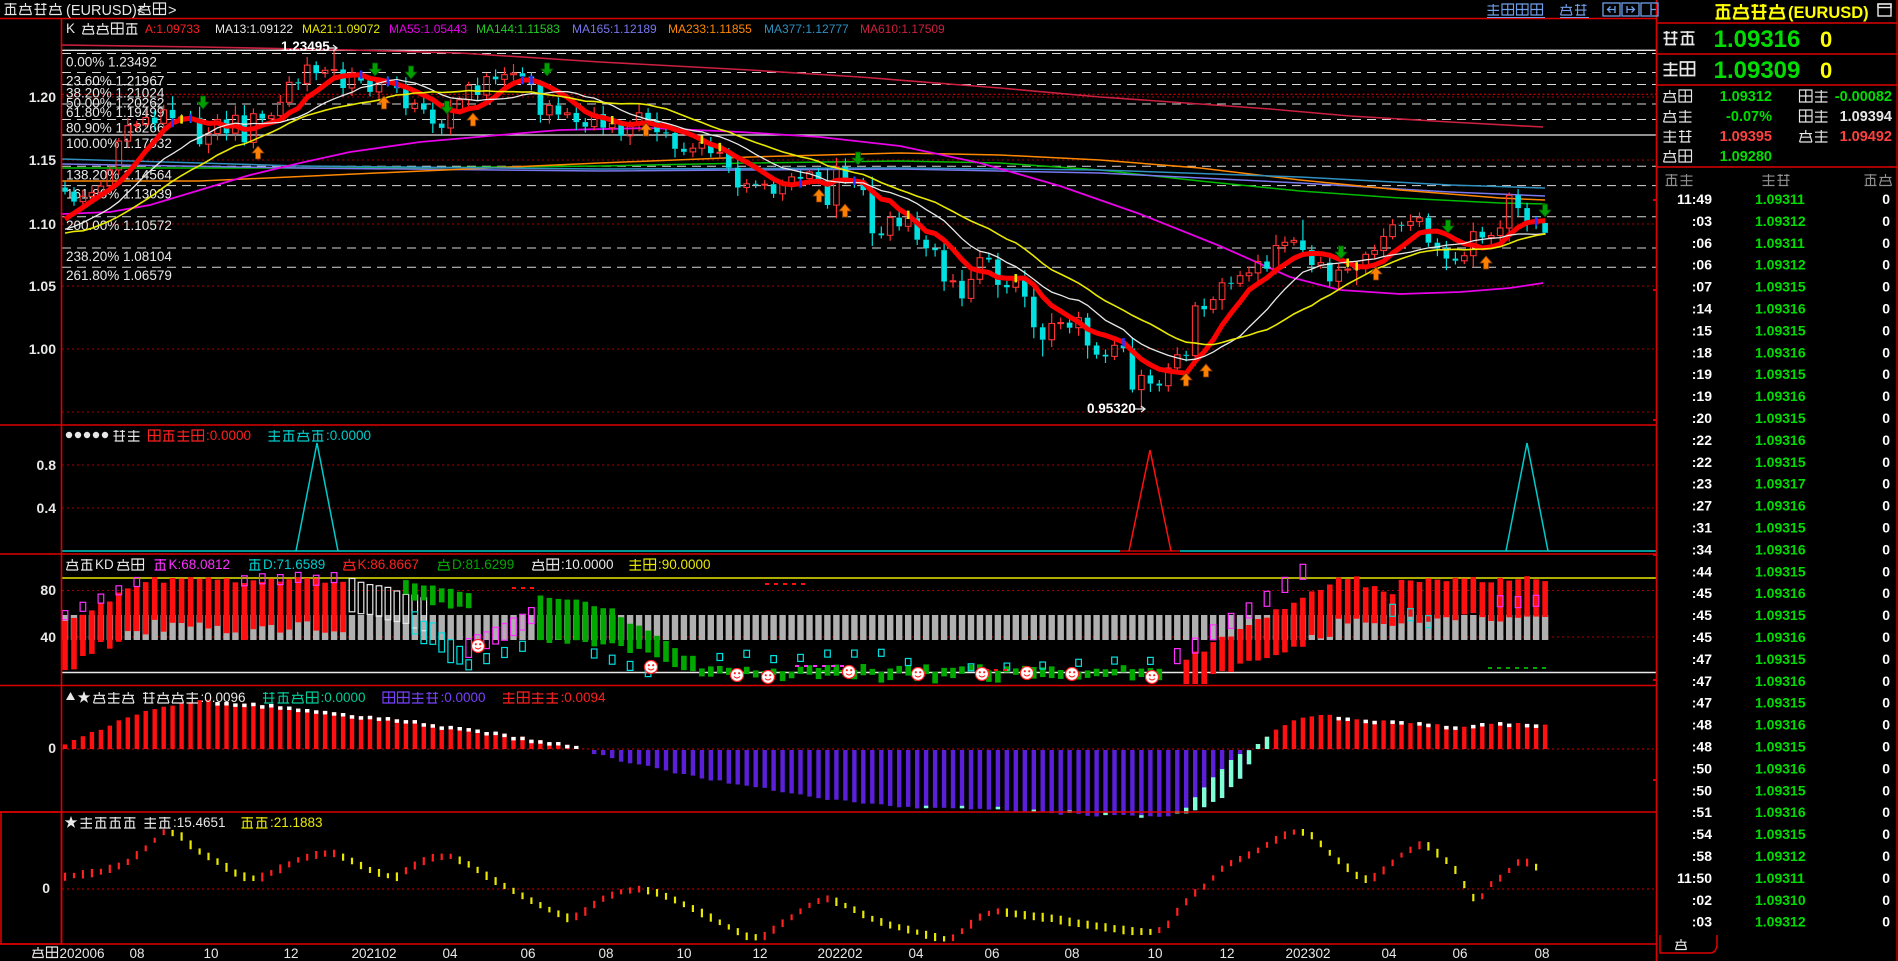 The image size is (1898, 961). I want to click on svg-text: :23, so click(1702, 484).